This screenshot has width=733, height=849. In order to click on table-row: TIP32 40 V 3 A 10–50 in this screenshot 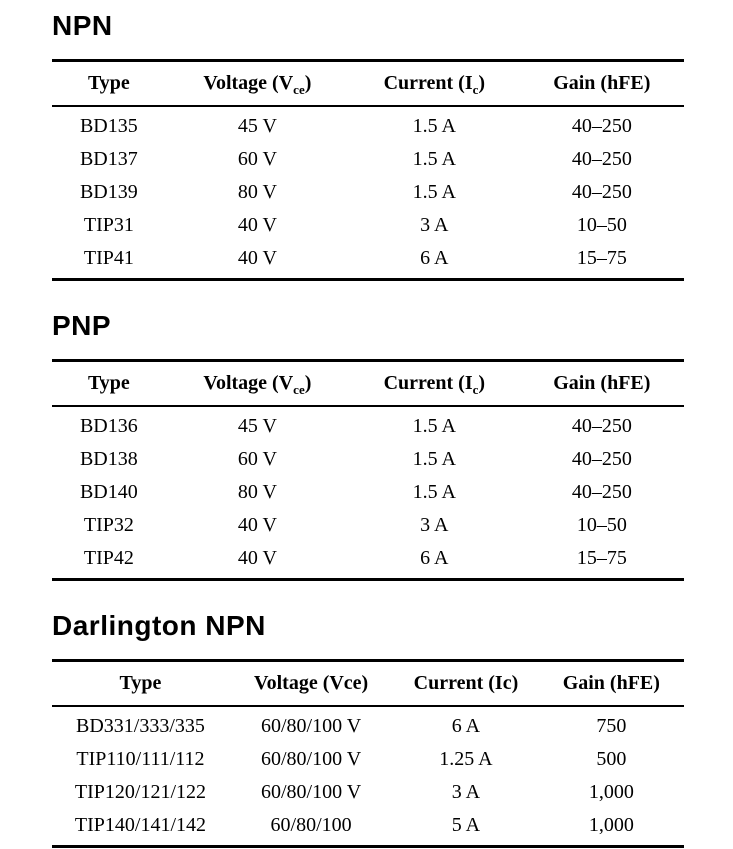, I will do `click(368, 525)`.